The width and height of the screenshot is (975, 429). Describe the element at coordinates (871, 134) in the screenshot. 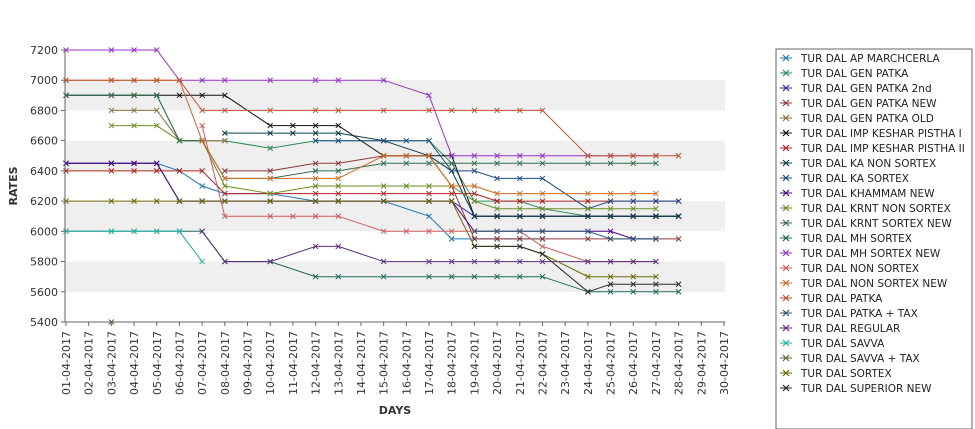

I see `legend-item: TUR DAL IMP KESHAR PISTHA I` at that location.